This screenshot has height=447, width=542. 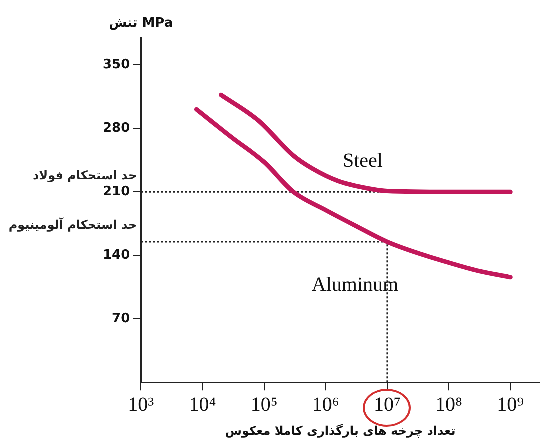 What do you see at coordinates (141, 23) in the screenshot?
I see `y-axis-title: تنش MPa` at bounding box center [141, 23].